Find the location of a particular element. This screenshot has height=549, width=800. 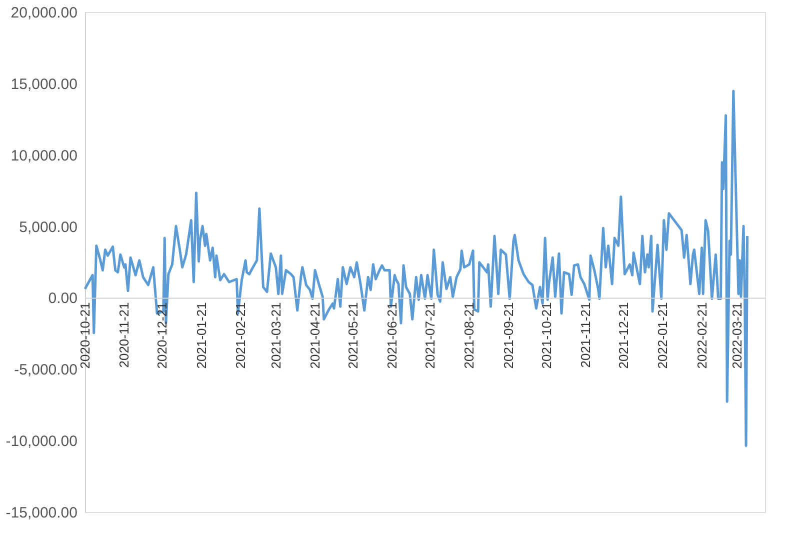

x-tick-label: 2021-09-21 is located at coordinates (508, 335).